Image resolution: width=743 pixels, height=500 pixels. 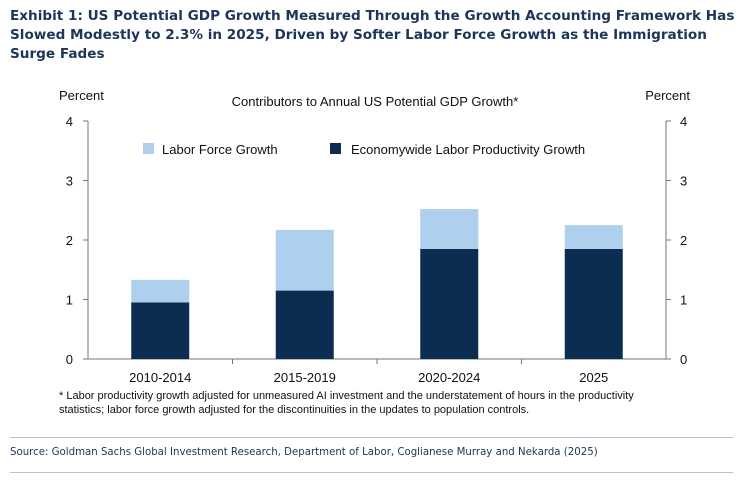 What do you see at coordinates (683, 181) in the screenshot?
I see `y-tick-label-right: 3` at bounding box center [683, 181].